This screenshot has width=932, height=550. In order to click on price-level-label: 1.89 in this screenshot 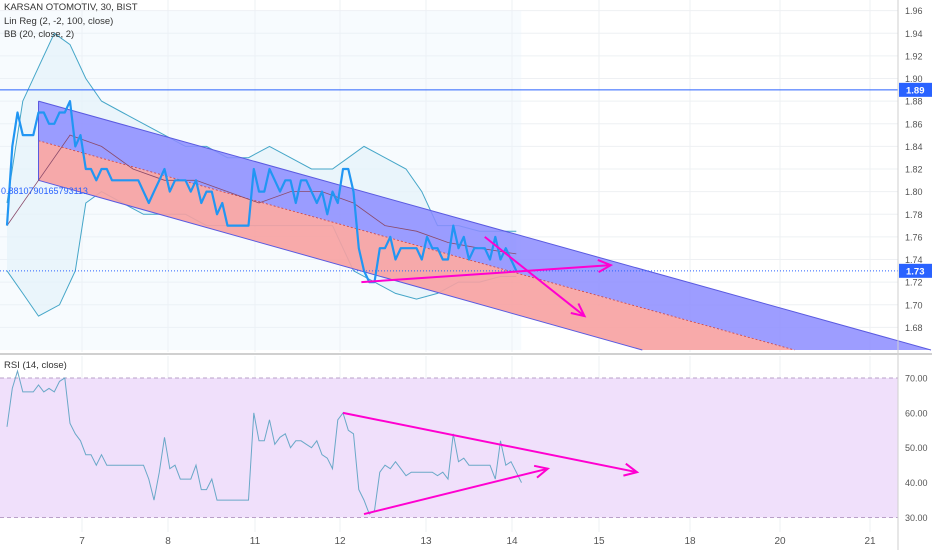, I will do `click(915, 90)`.